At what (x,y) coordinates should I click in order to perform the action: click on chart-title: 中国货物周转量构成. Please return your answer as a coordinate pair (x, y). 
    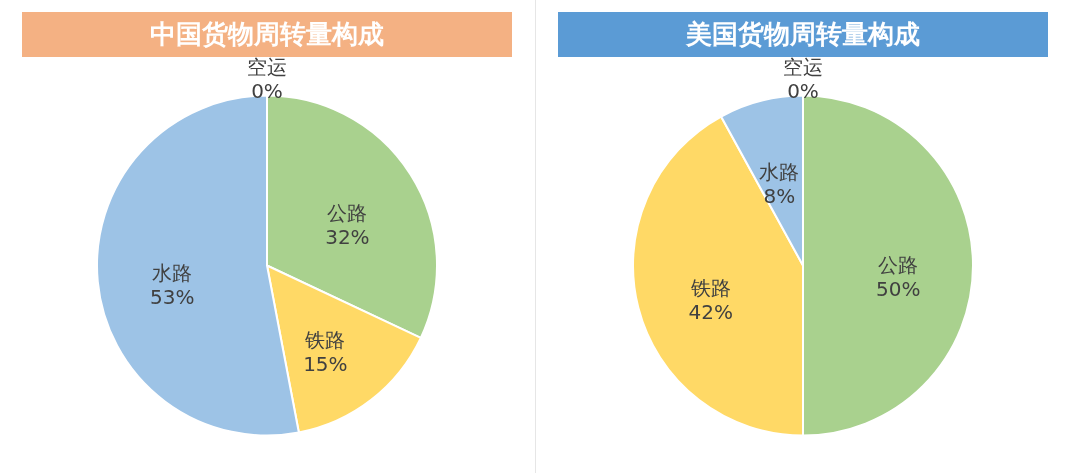
    Looking at the image, I should click on (267, 34).